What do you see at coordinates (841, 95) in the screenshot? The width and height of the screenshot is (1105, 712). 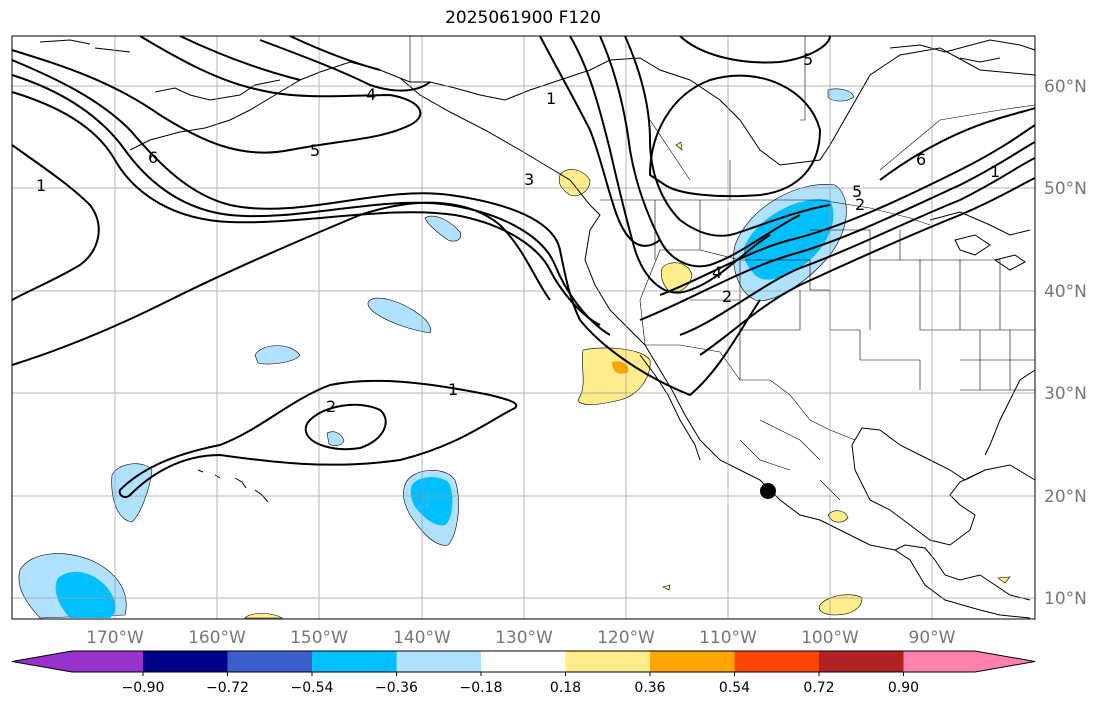 I see `negative-anomaly-canada` at bounding box center [841, 95].